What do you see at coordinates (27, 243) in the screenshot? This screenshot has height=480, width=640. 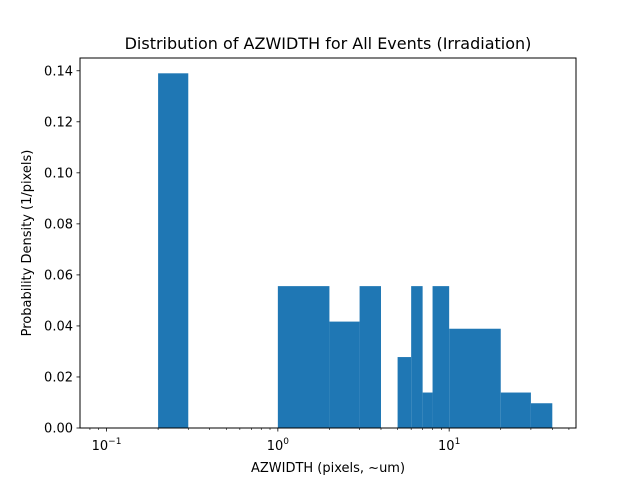 I see `y-axis-label: Probability Density (1/pixels)` at bounding box center [27, 243].